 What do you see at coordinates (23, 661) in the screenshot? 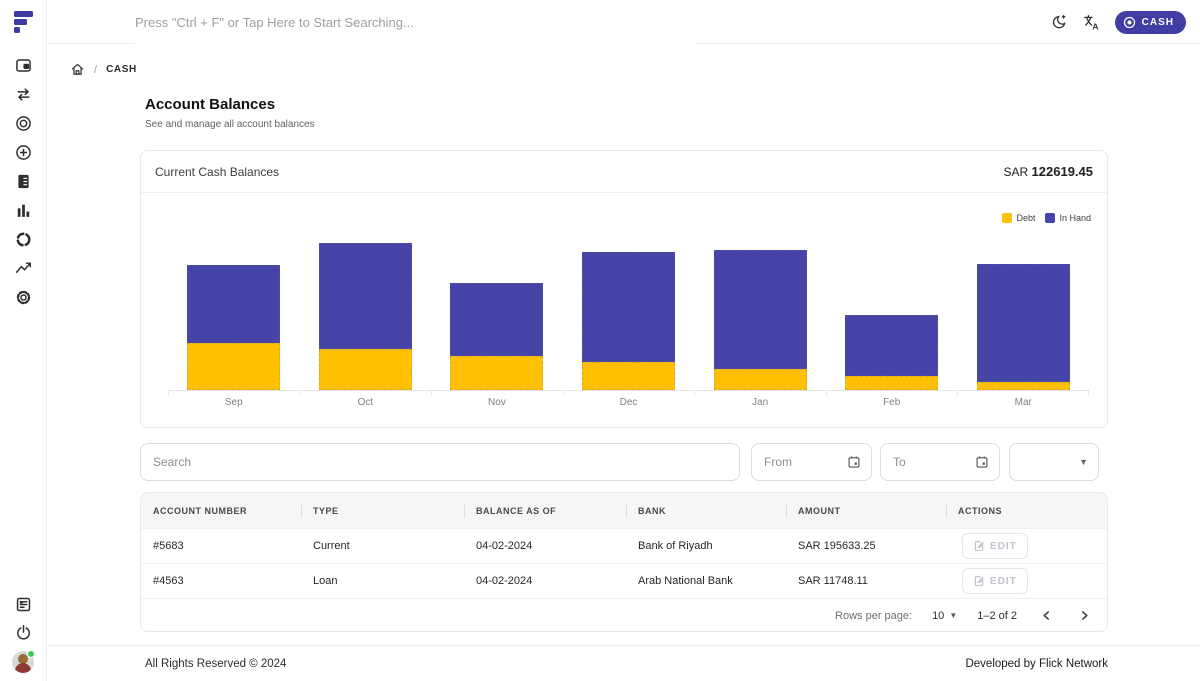
I see `avatar` at bounding box center [23, 661].